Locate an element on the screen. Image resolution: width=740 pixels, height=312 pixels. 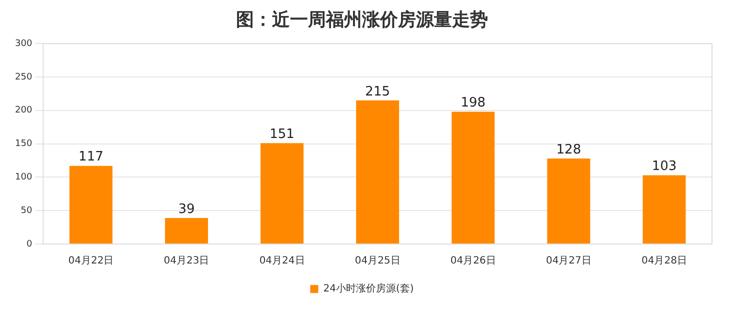
x-tick-label: 04月25日 is located at coordinates (377, 261).